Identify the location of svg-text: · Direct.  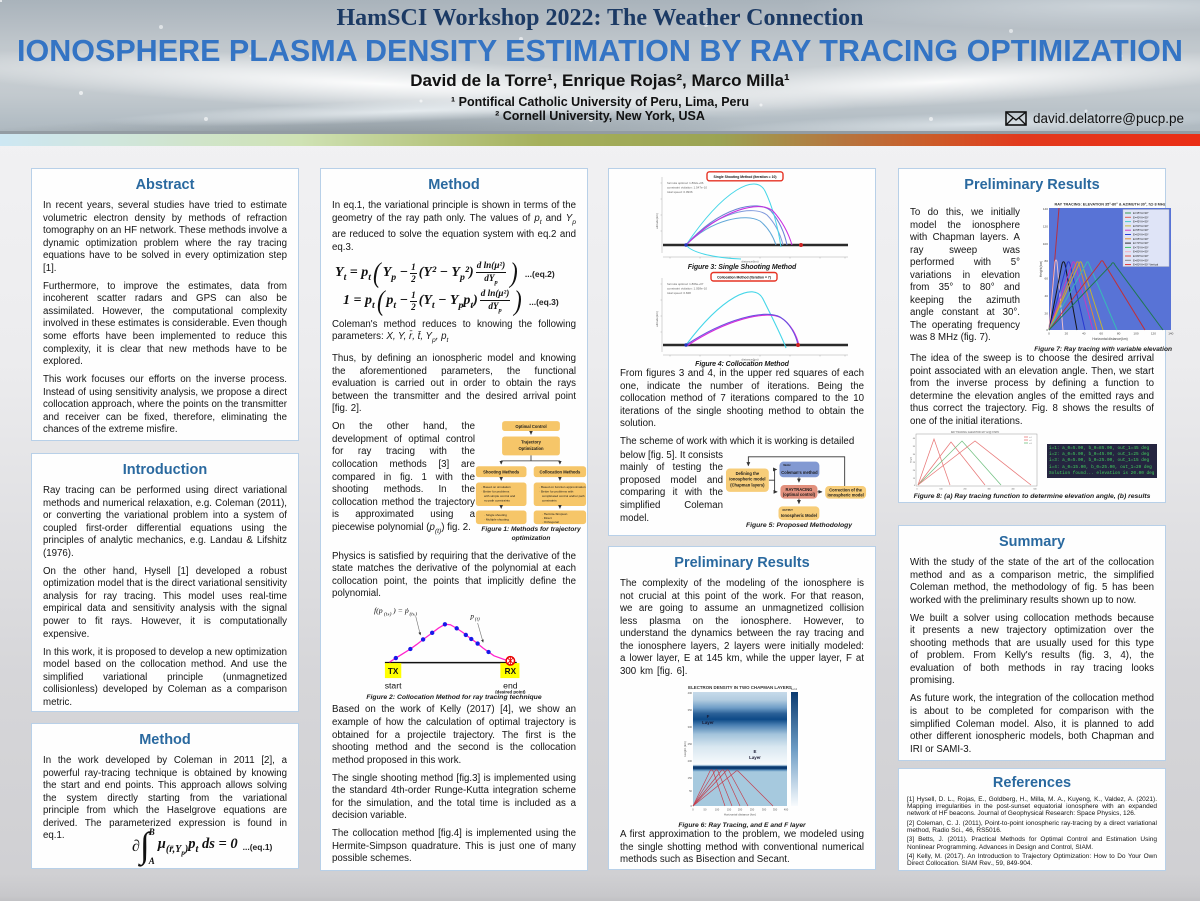
(547, 519).